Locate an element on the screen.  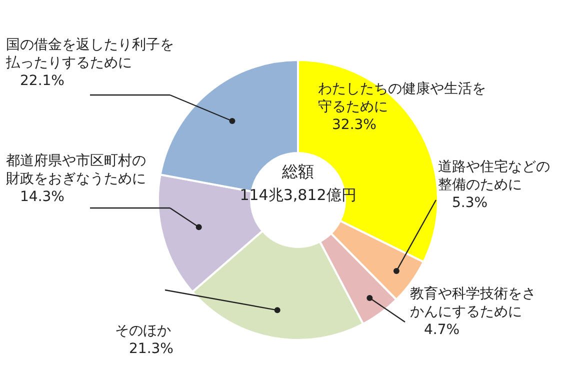
data-label: 14.3% is located at coordinates (42, 197).